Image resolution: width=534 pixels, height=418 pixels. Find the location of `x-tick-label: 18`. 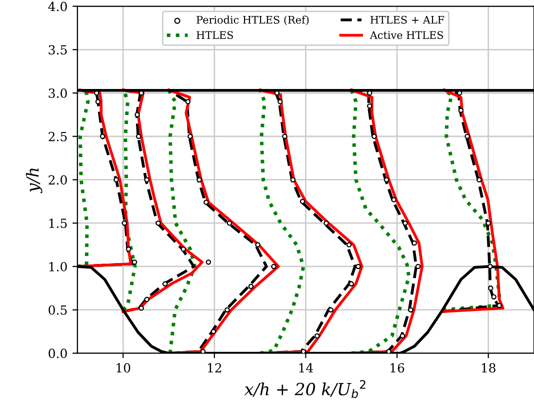

x-tick-label: 18 is located at coordinates (489, 368).